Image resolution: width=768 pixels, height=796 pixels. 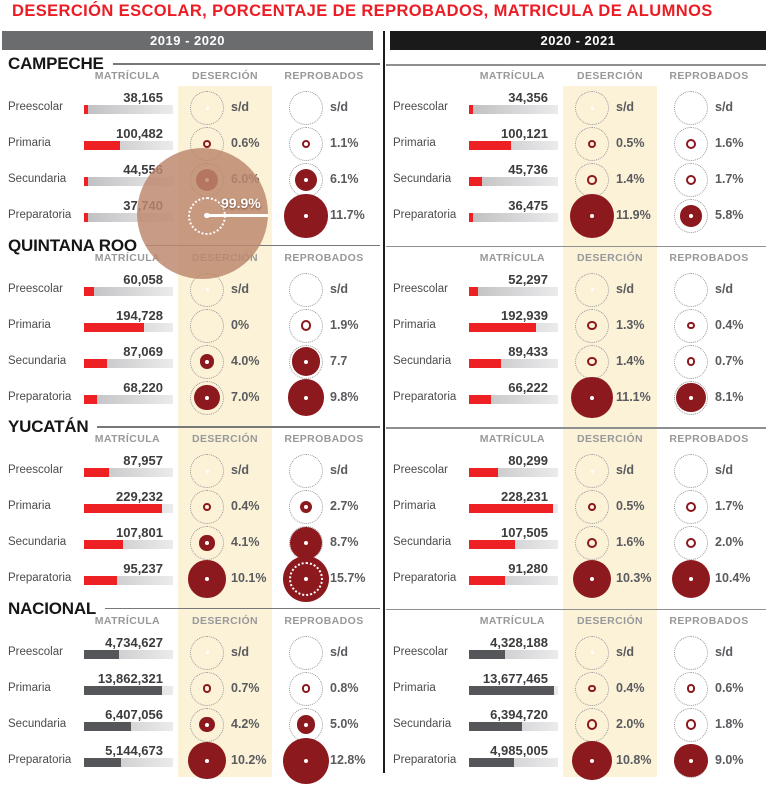 I want to click on section-title: QUINTANA ROO, so click(x=72, y=245).